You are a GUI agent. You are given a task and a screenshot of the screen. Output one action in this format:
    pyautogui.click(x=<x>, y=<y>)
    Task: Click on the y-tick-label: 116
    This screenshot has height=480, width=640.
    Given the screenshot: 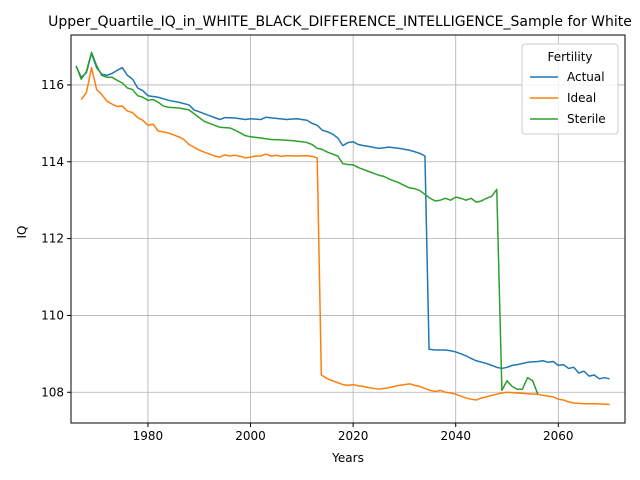 What is the action you would take?
    pyautogui.click(x=52, y=85)
    